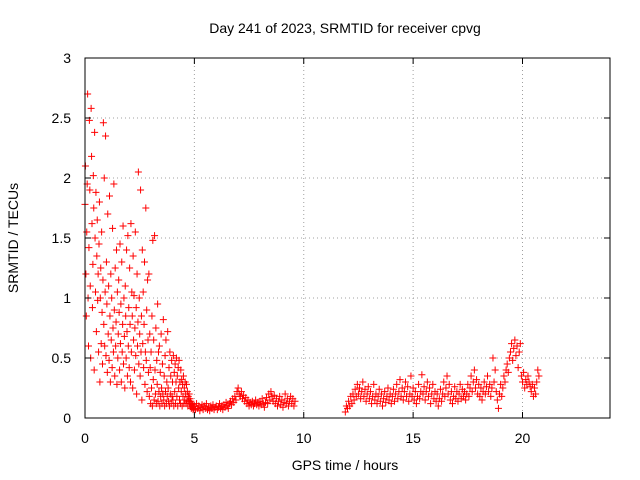 This screenshot has width=640, height=480. Describe the element at coordinates (67, 178) in the screenshot. I see `y-tick-label: 2` at that location.